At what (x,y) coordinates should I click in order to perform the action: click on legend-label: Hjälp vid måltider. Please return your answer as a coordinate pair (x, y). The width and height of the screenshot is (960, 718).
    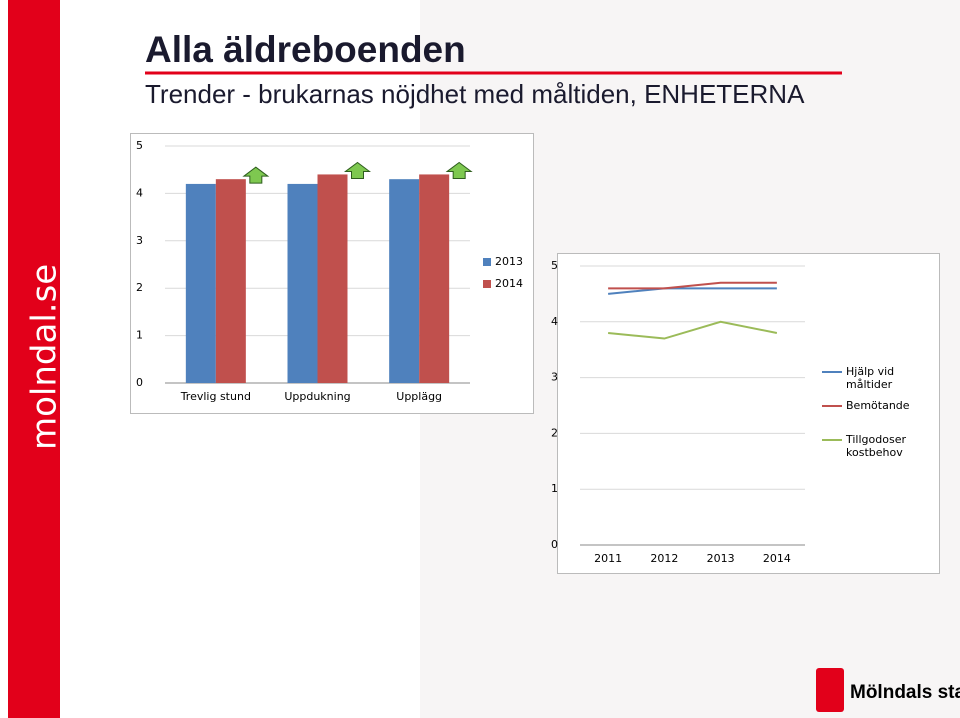
    Looking at the image, I should click on (870, 378).